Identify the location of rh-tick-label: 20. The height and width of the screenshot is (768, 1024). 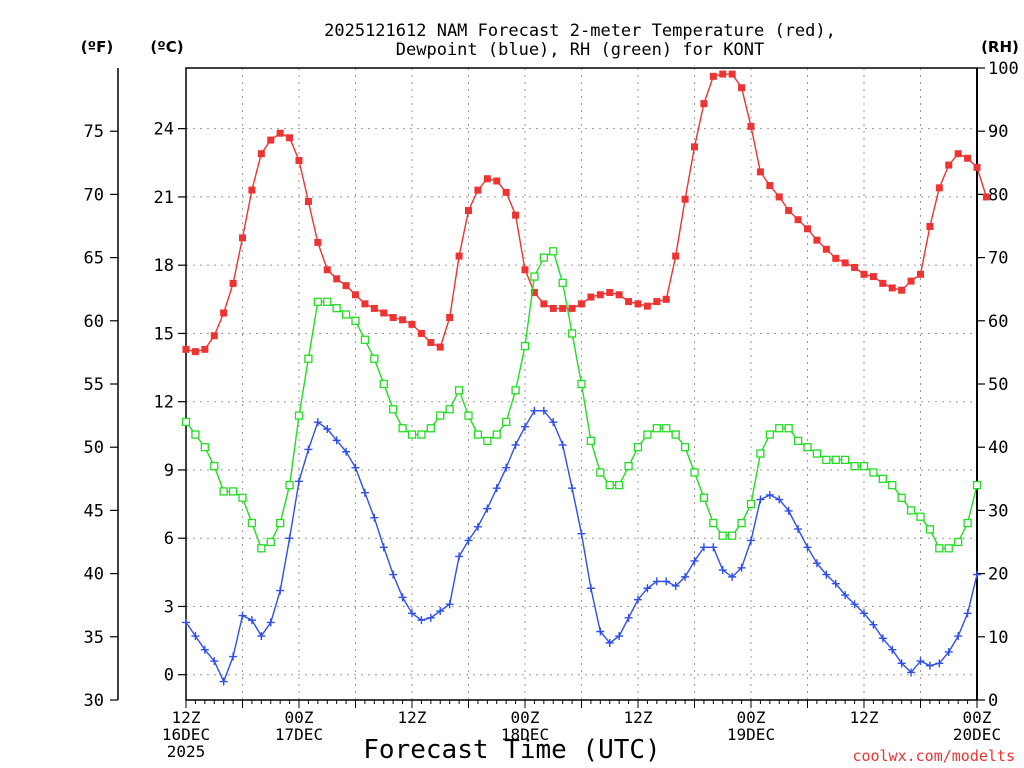
(998, 575).